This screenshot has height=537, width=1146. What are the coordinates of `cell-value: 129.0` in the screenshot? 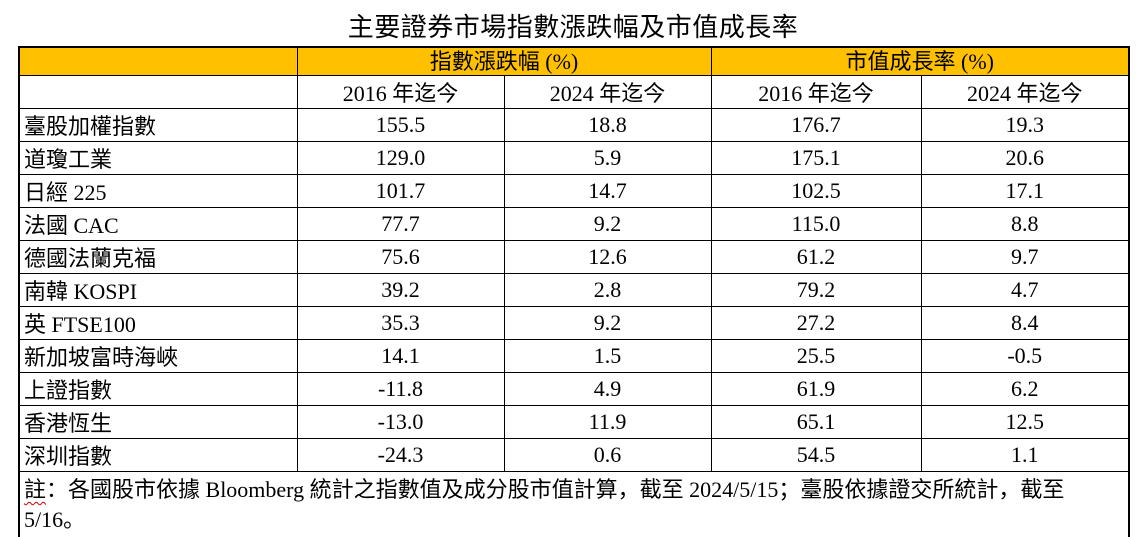 It's located at (400, 158).